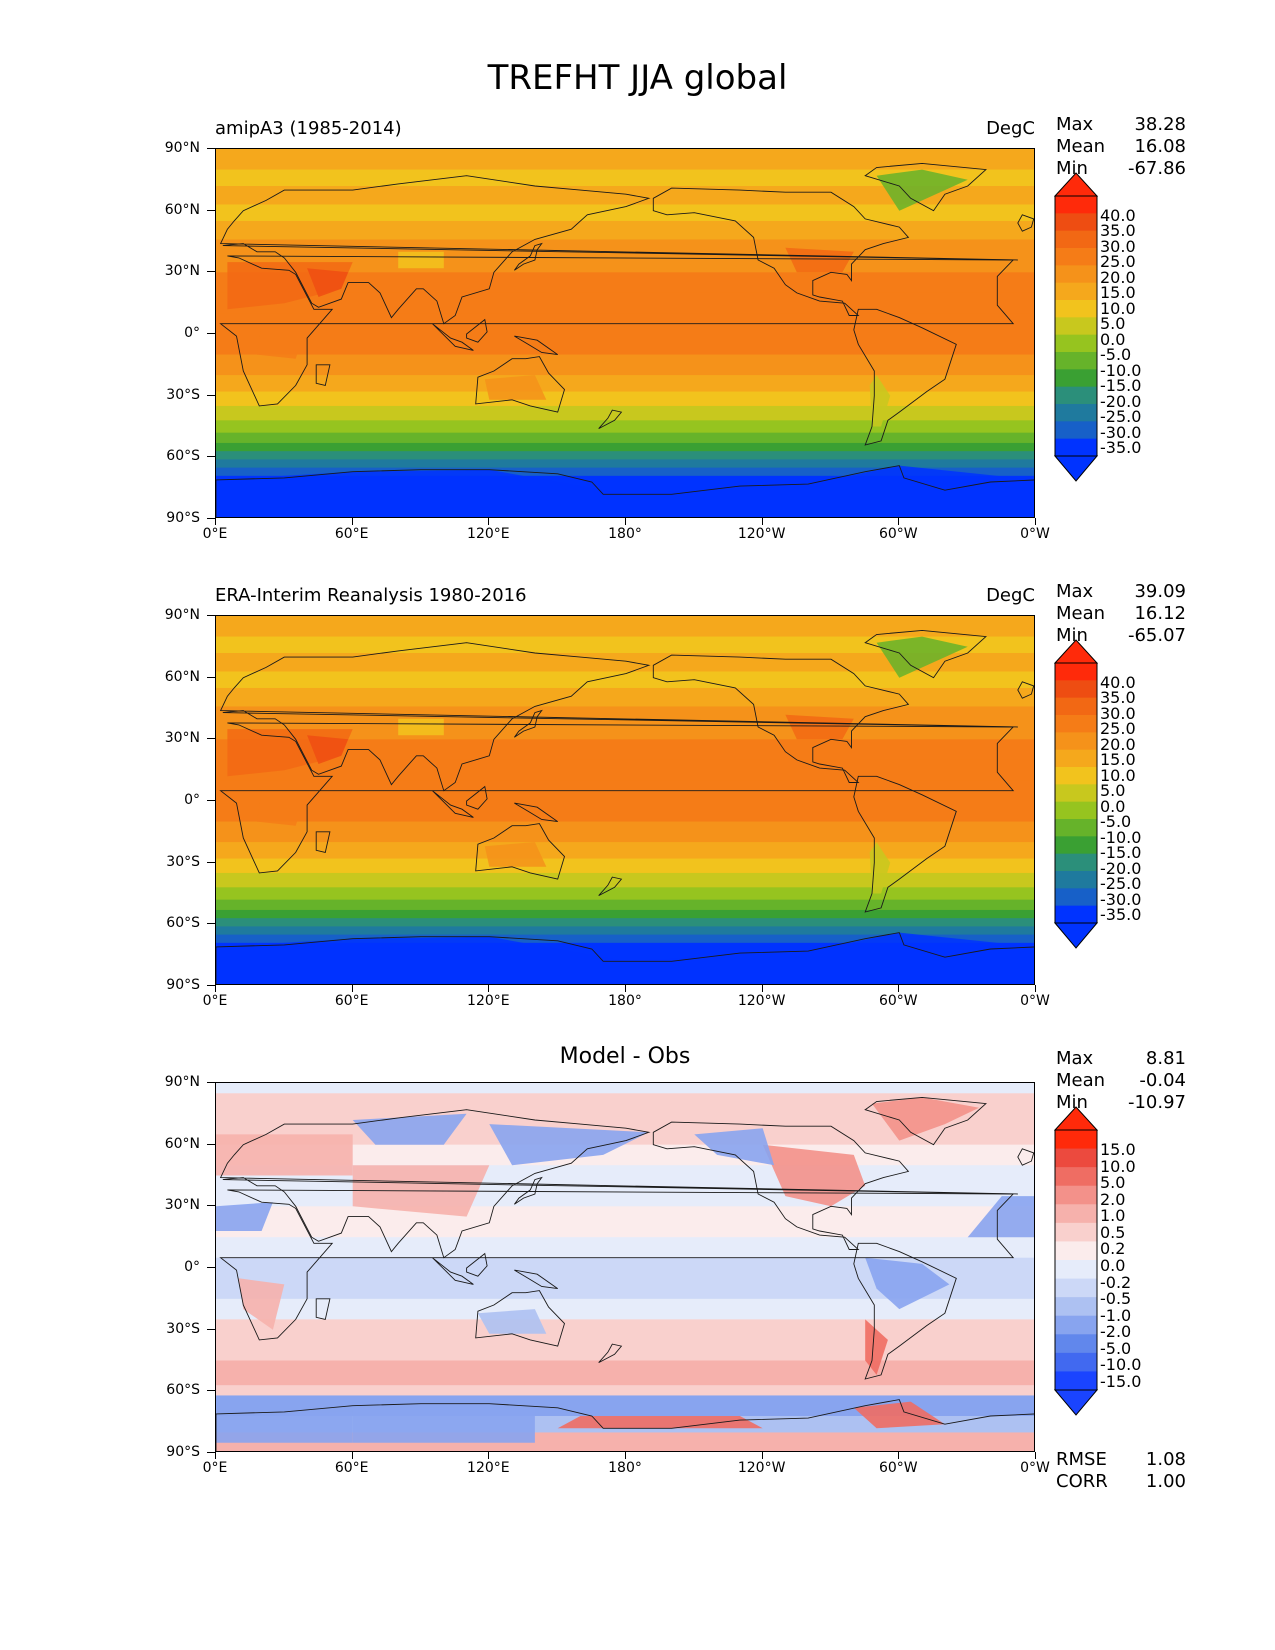 Image resolution: width=1275 pixels, height=1650 pixels. Describe the element at coordinates (1121, 147) in the screenshot. I see `stat-mean: Mean 16.08` at that location.